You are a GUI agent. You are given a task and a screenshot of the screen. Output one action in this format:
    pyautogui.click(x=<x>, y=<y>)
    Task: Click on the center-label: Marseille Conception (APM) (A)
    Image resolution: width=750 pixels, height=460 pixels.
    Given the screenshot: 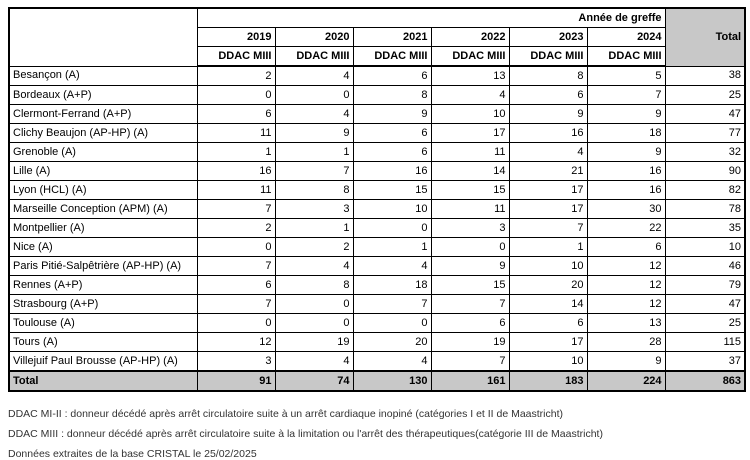 What is the action you would take?
    pyautogui.click(x=103, y=209)
    